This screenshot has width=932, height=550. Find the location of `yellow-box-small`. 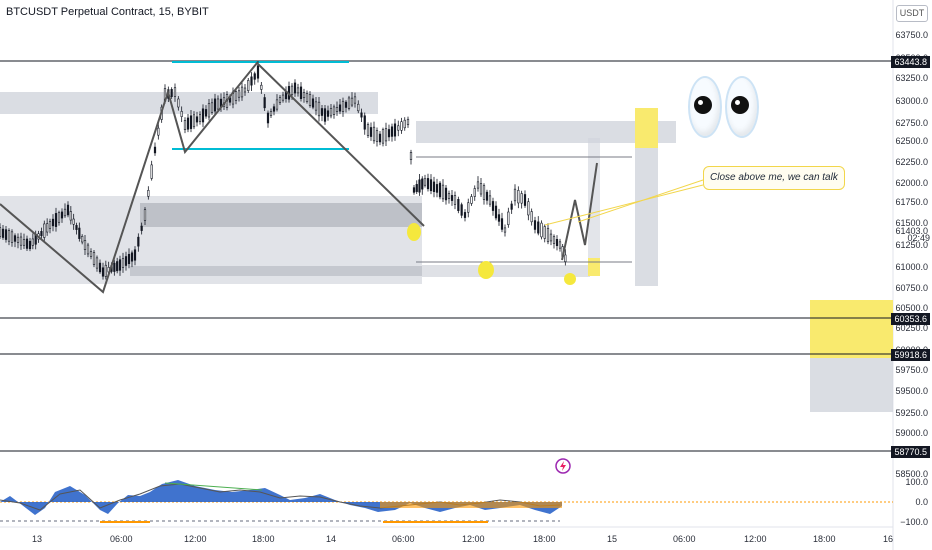

yellow-box-small is located at coordinates (594, 267).